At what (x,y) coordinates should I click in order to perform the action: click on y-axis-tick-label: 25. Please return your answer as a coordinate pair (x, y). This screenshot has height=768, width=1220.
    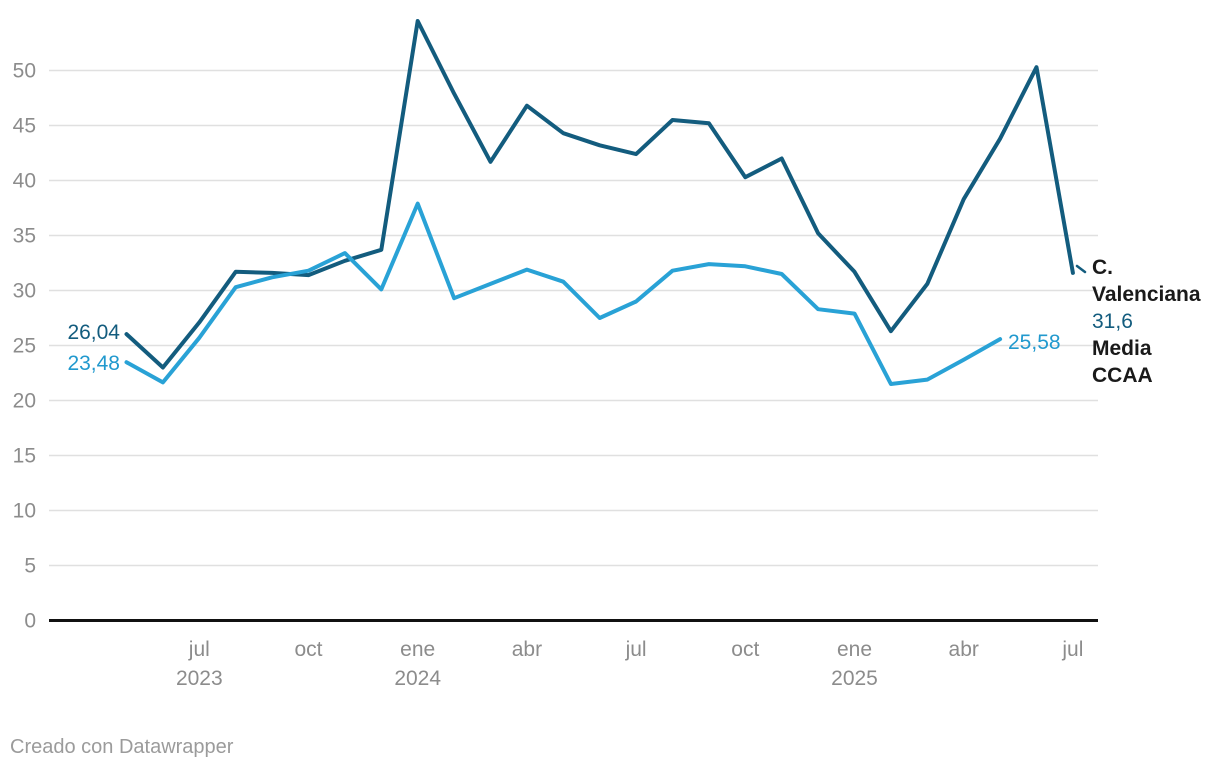
    Looking at the image, I should click on (24, 346).